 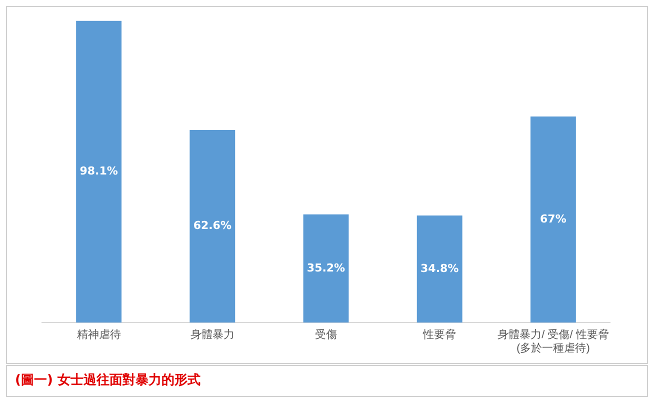 I want to click on data-label: 67%, so click(x=553, y=219).